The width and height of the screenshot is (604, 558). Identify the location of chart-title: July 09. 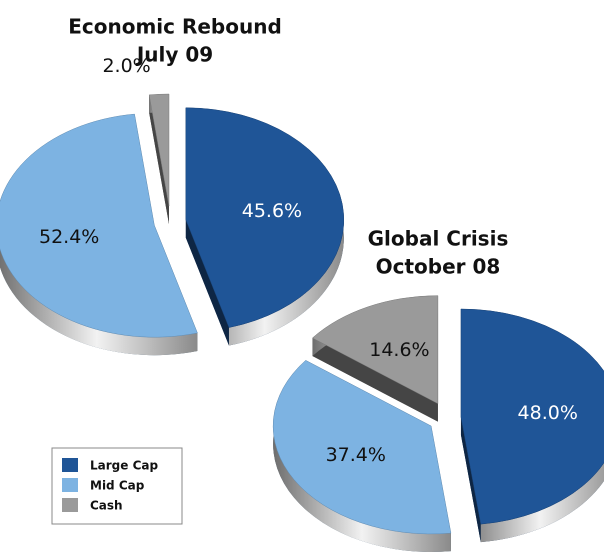
(174, 55).